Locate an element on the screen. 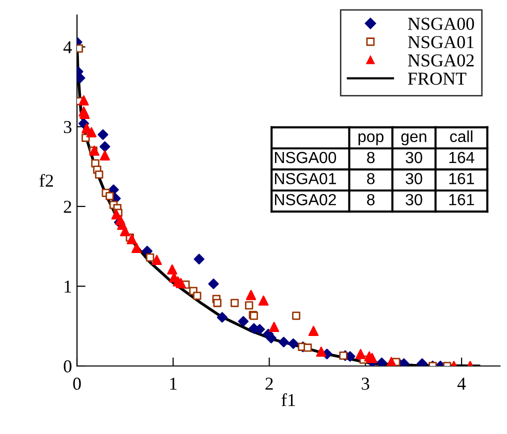 The height and width of the screenshot is (434, 507). annotation: 164 is located at coordinates (461, 158).